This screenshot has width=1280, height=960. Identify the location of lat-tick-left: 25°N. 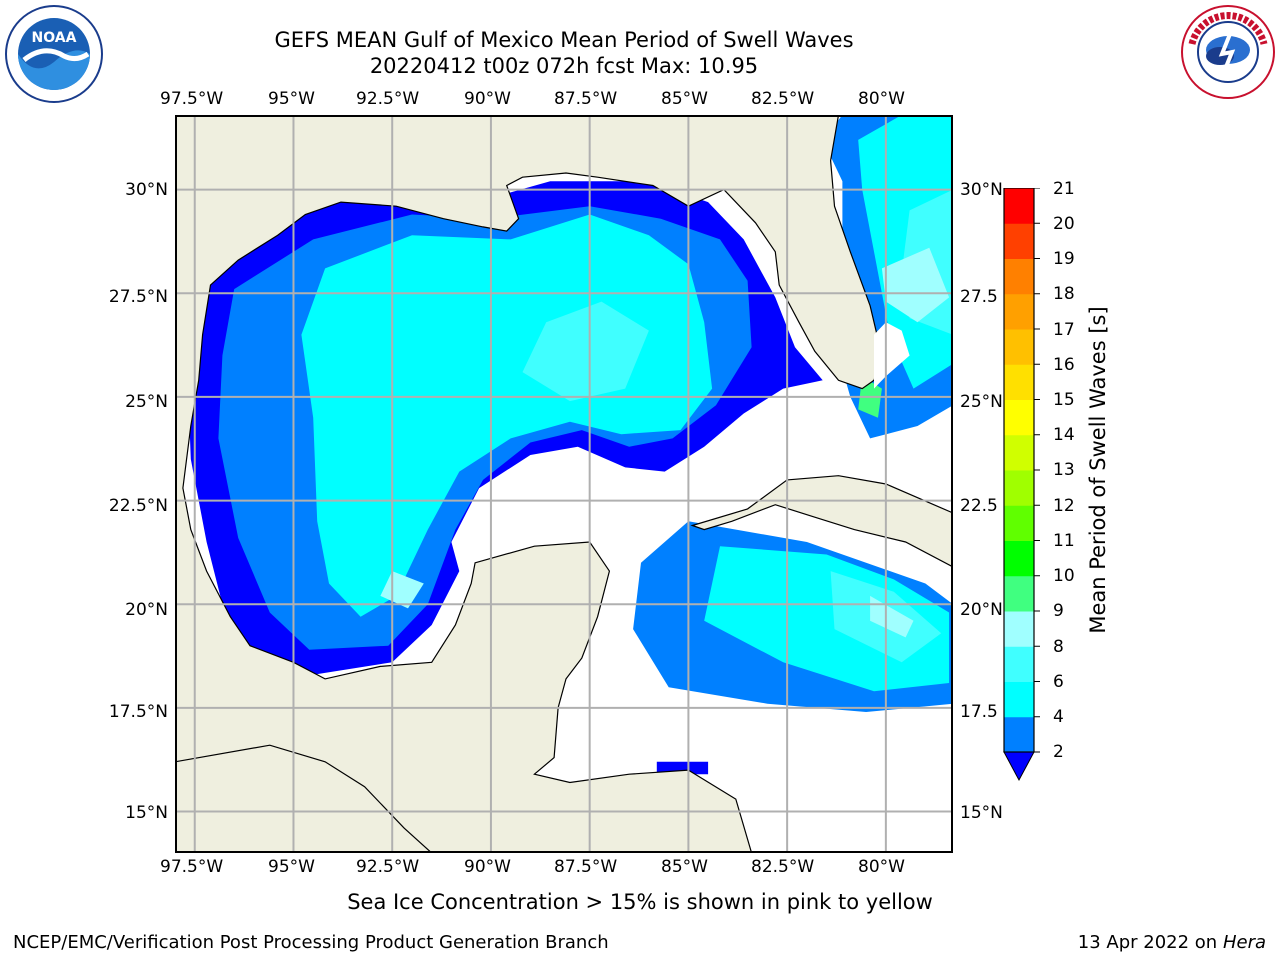
(146, 402).